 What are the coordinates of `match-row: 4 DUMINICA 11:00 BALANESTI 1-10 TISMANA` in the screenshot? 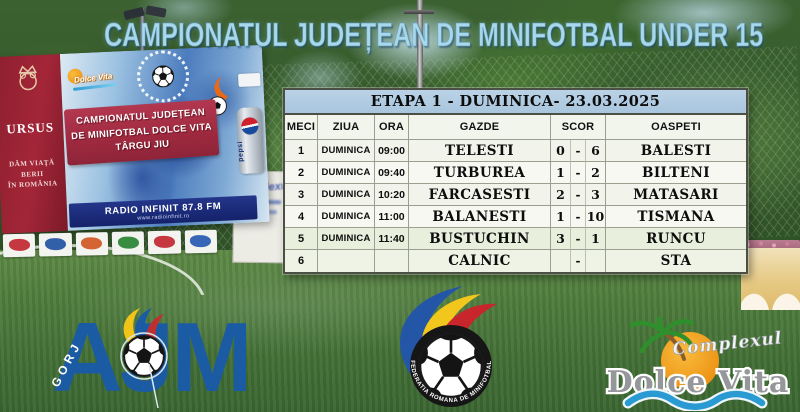 It's located at (515, 217).